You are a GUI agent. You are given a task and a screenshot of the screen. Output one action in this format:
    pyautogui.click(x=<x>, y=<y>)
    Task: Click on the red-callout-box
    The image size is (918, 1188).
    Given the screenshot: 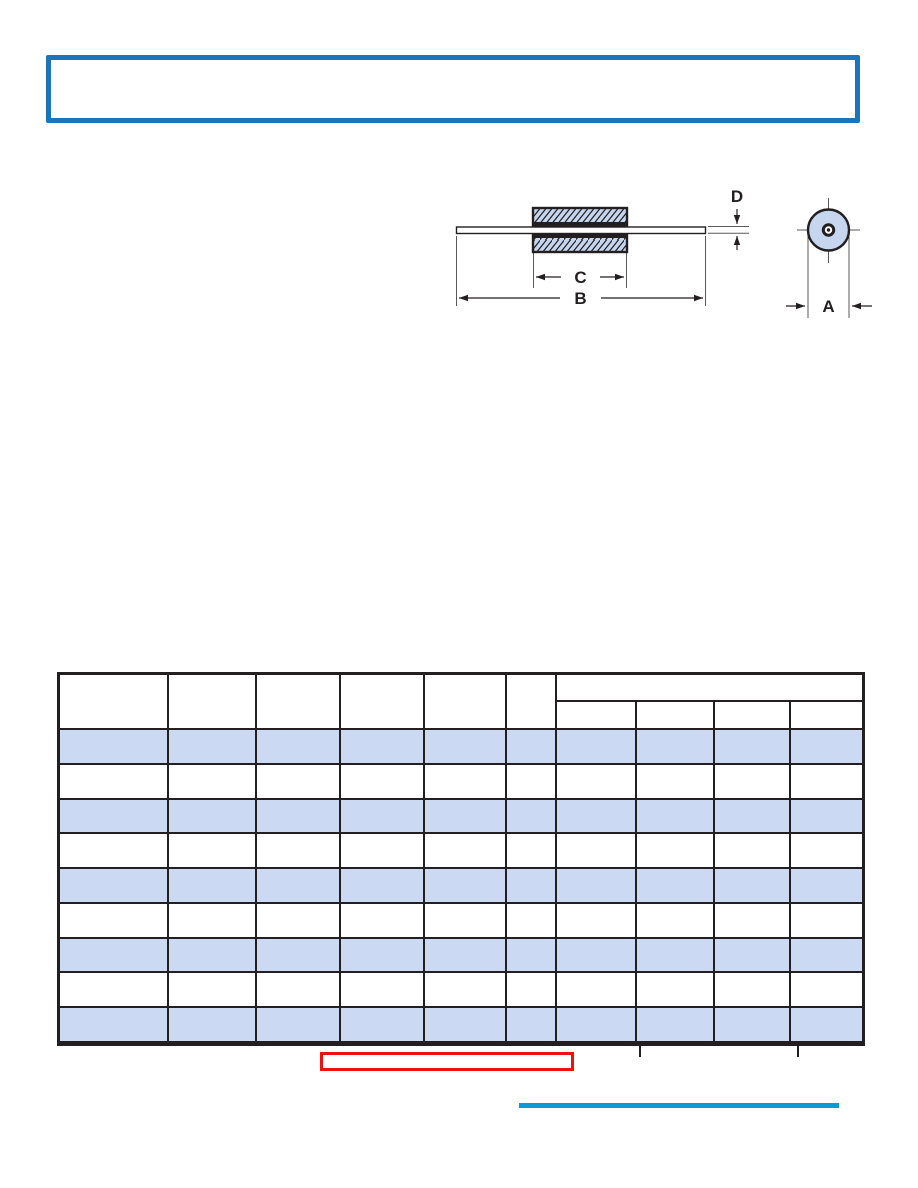 What is the action you would take?
    pyautogui.click(x=447, y=1061)
    